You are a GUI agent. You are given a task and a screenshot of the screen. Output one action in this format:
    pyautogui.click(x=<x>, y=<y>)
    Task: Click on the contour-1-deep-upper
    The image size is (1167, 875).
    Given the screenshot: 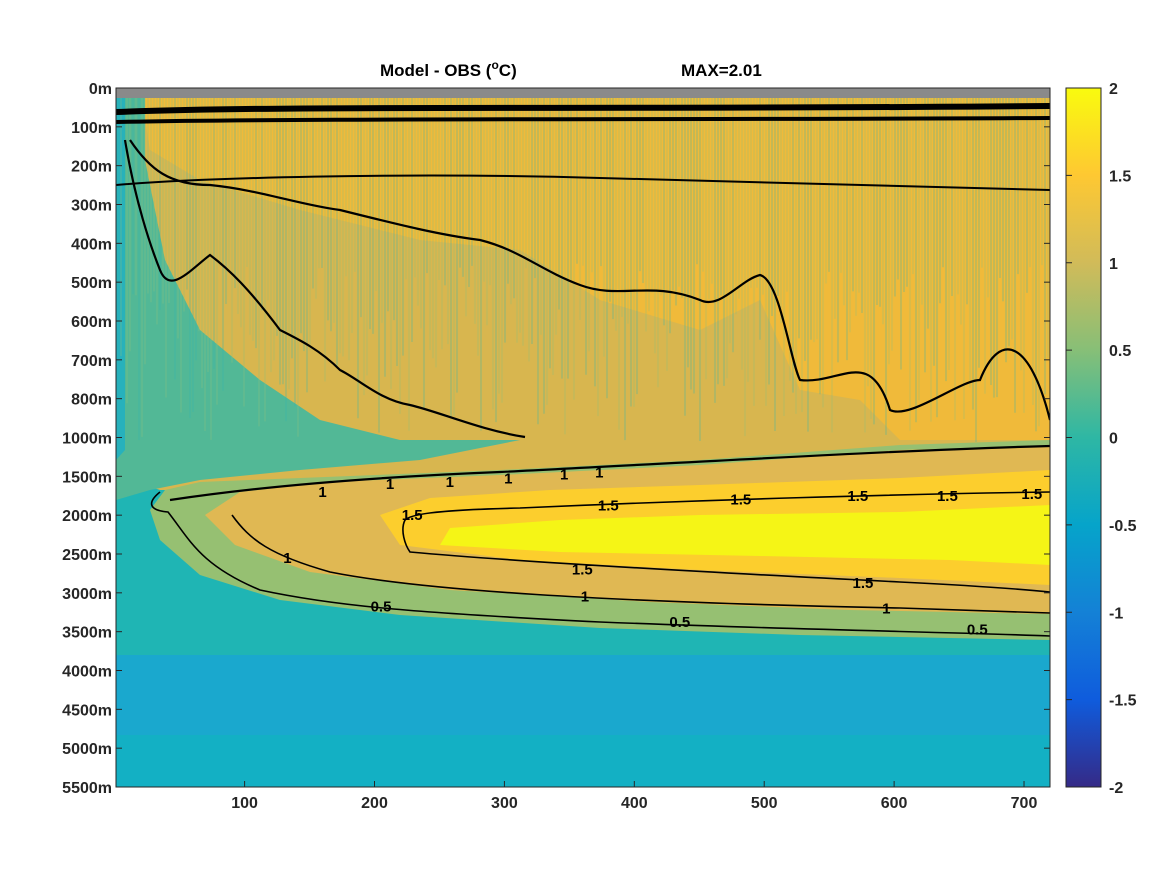 What is the action you would take?
    pyautogui.click(x=609, y=473)
    